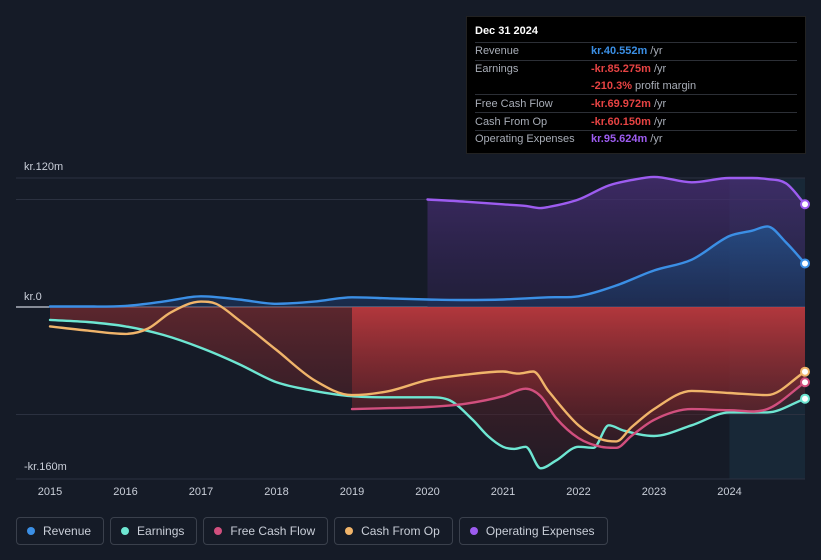 The image size is (821, 560). I want to click on revenue-line, so click(427, 266).